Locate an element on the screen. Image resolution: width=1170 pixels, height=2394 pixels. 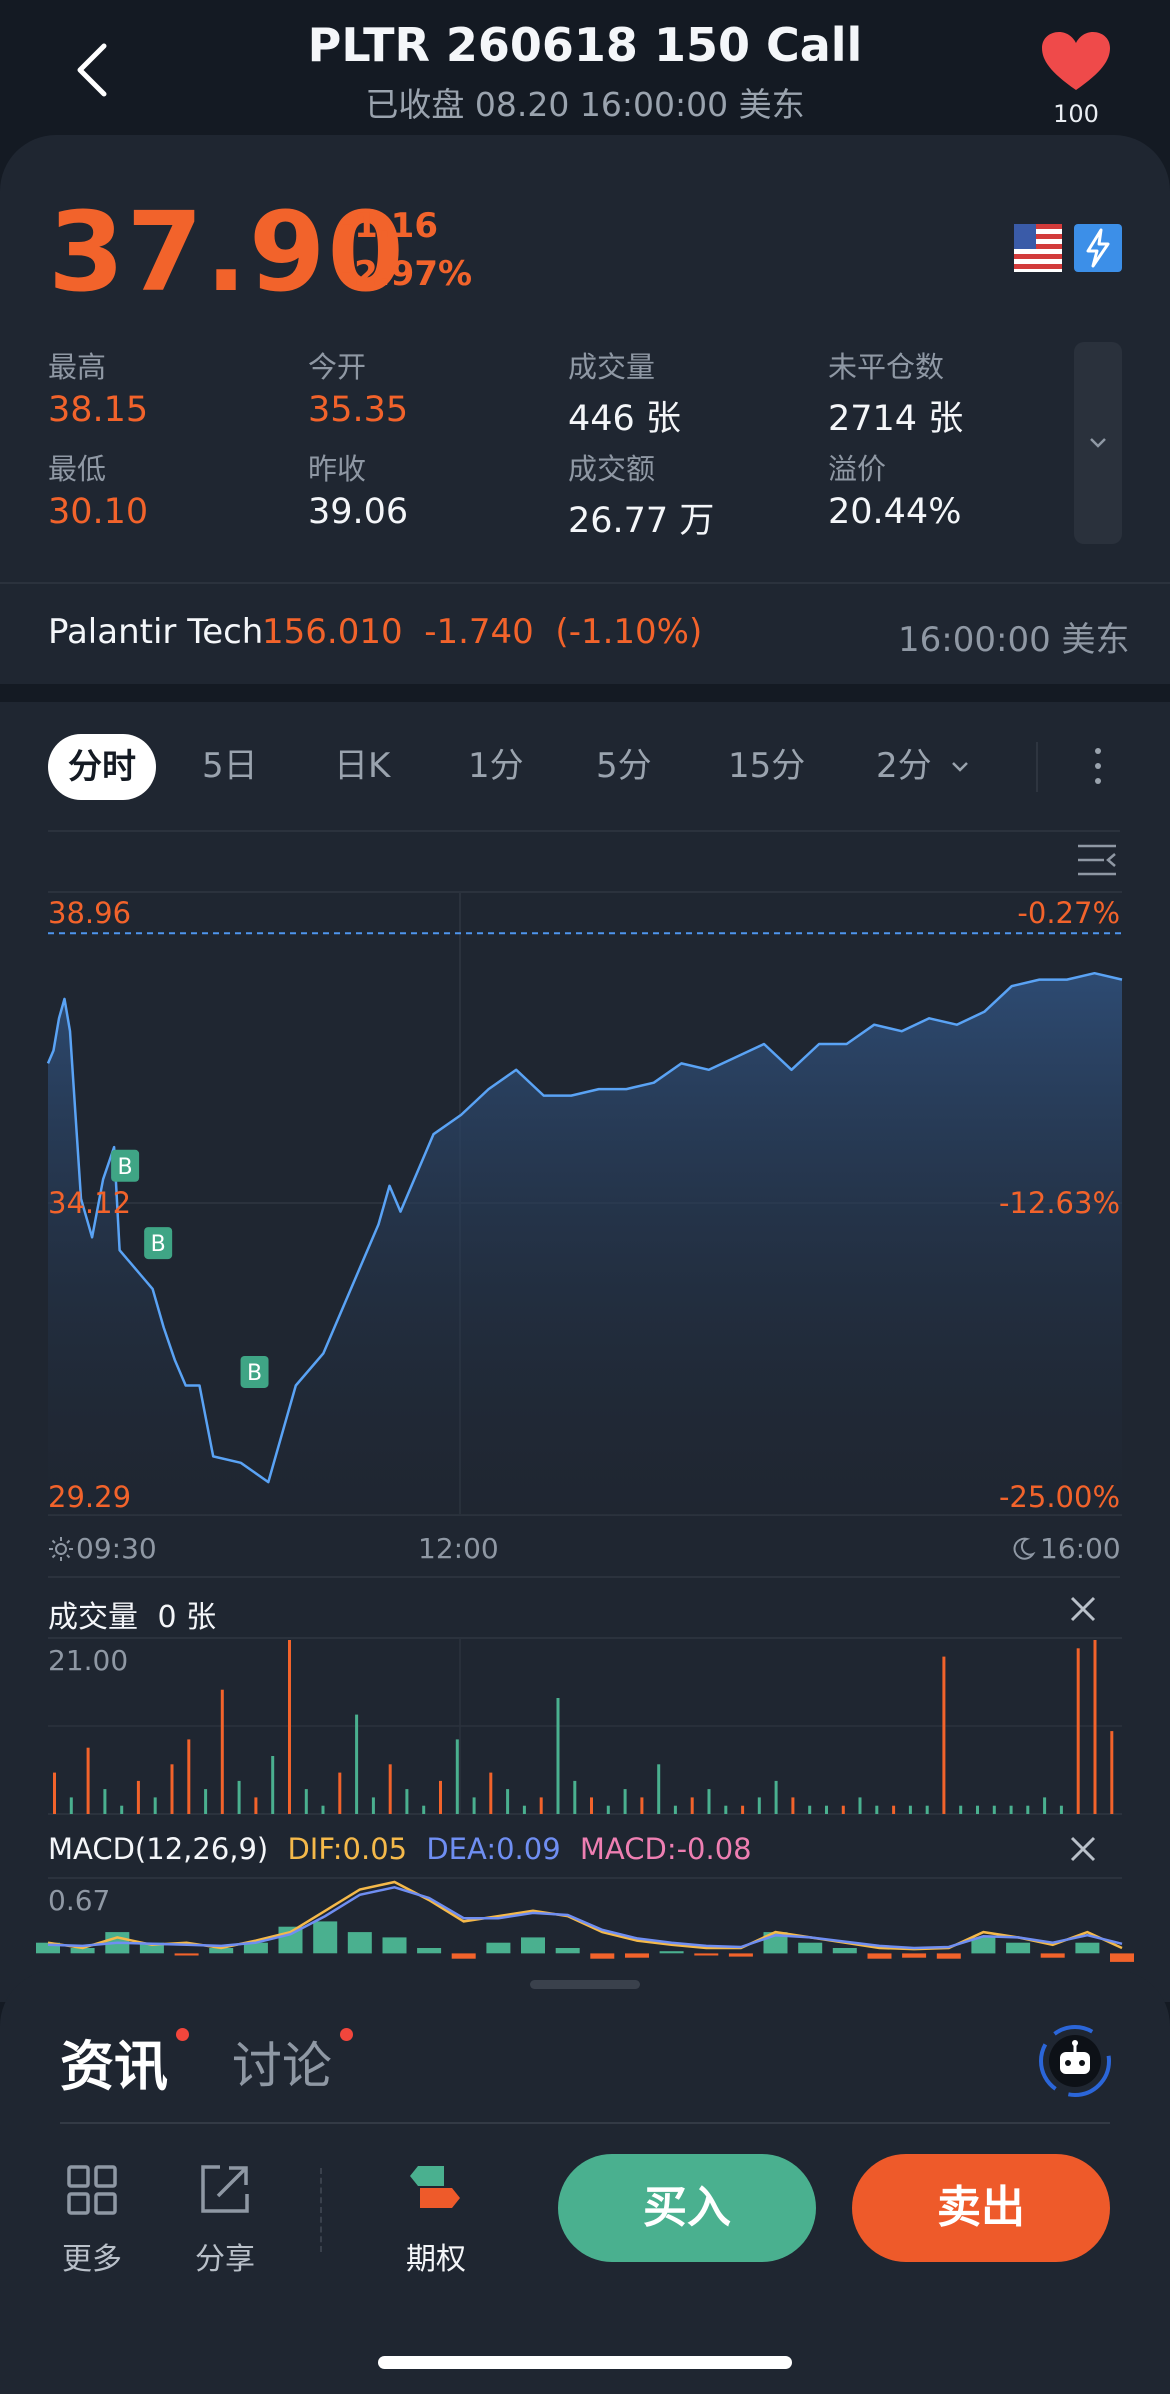
indicator-settings-icon is located at coordinates (1097, 860).